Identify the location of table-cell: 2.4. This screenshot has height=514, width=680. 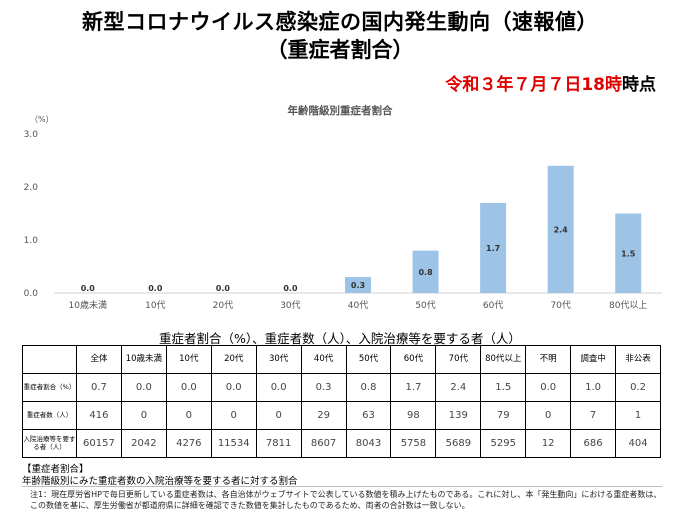
(458, 387).